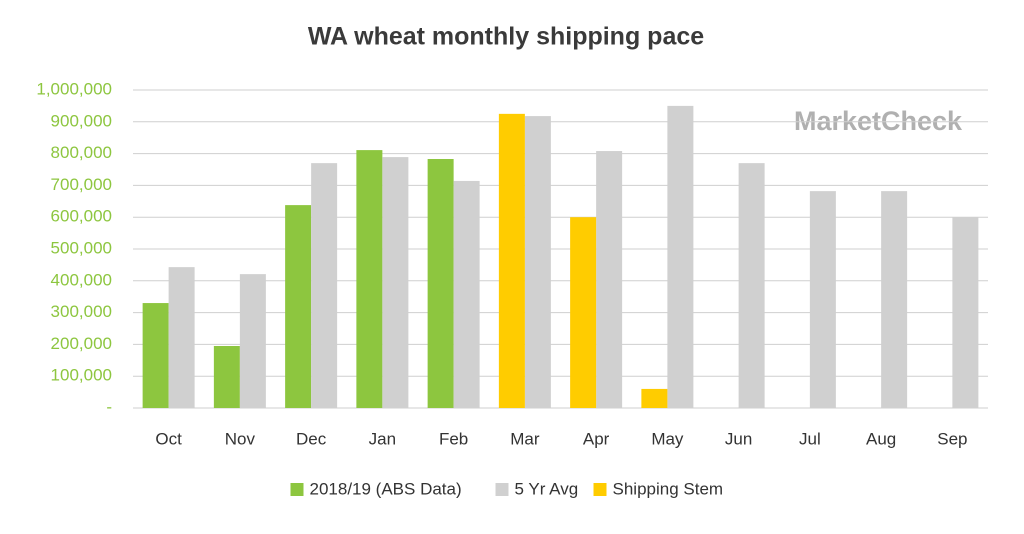 This screenshot has height=534, width=1024. What do you see at coordinates (547, 488) in the screenshot?
I see `legend-label: 5 Yr Avg` at bounding box center [547, 488].